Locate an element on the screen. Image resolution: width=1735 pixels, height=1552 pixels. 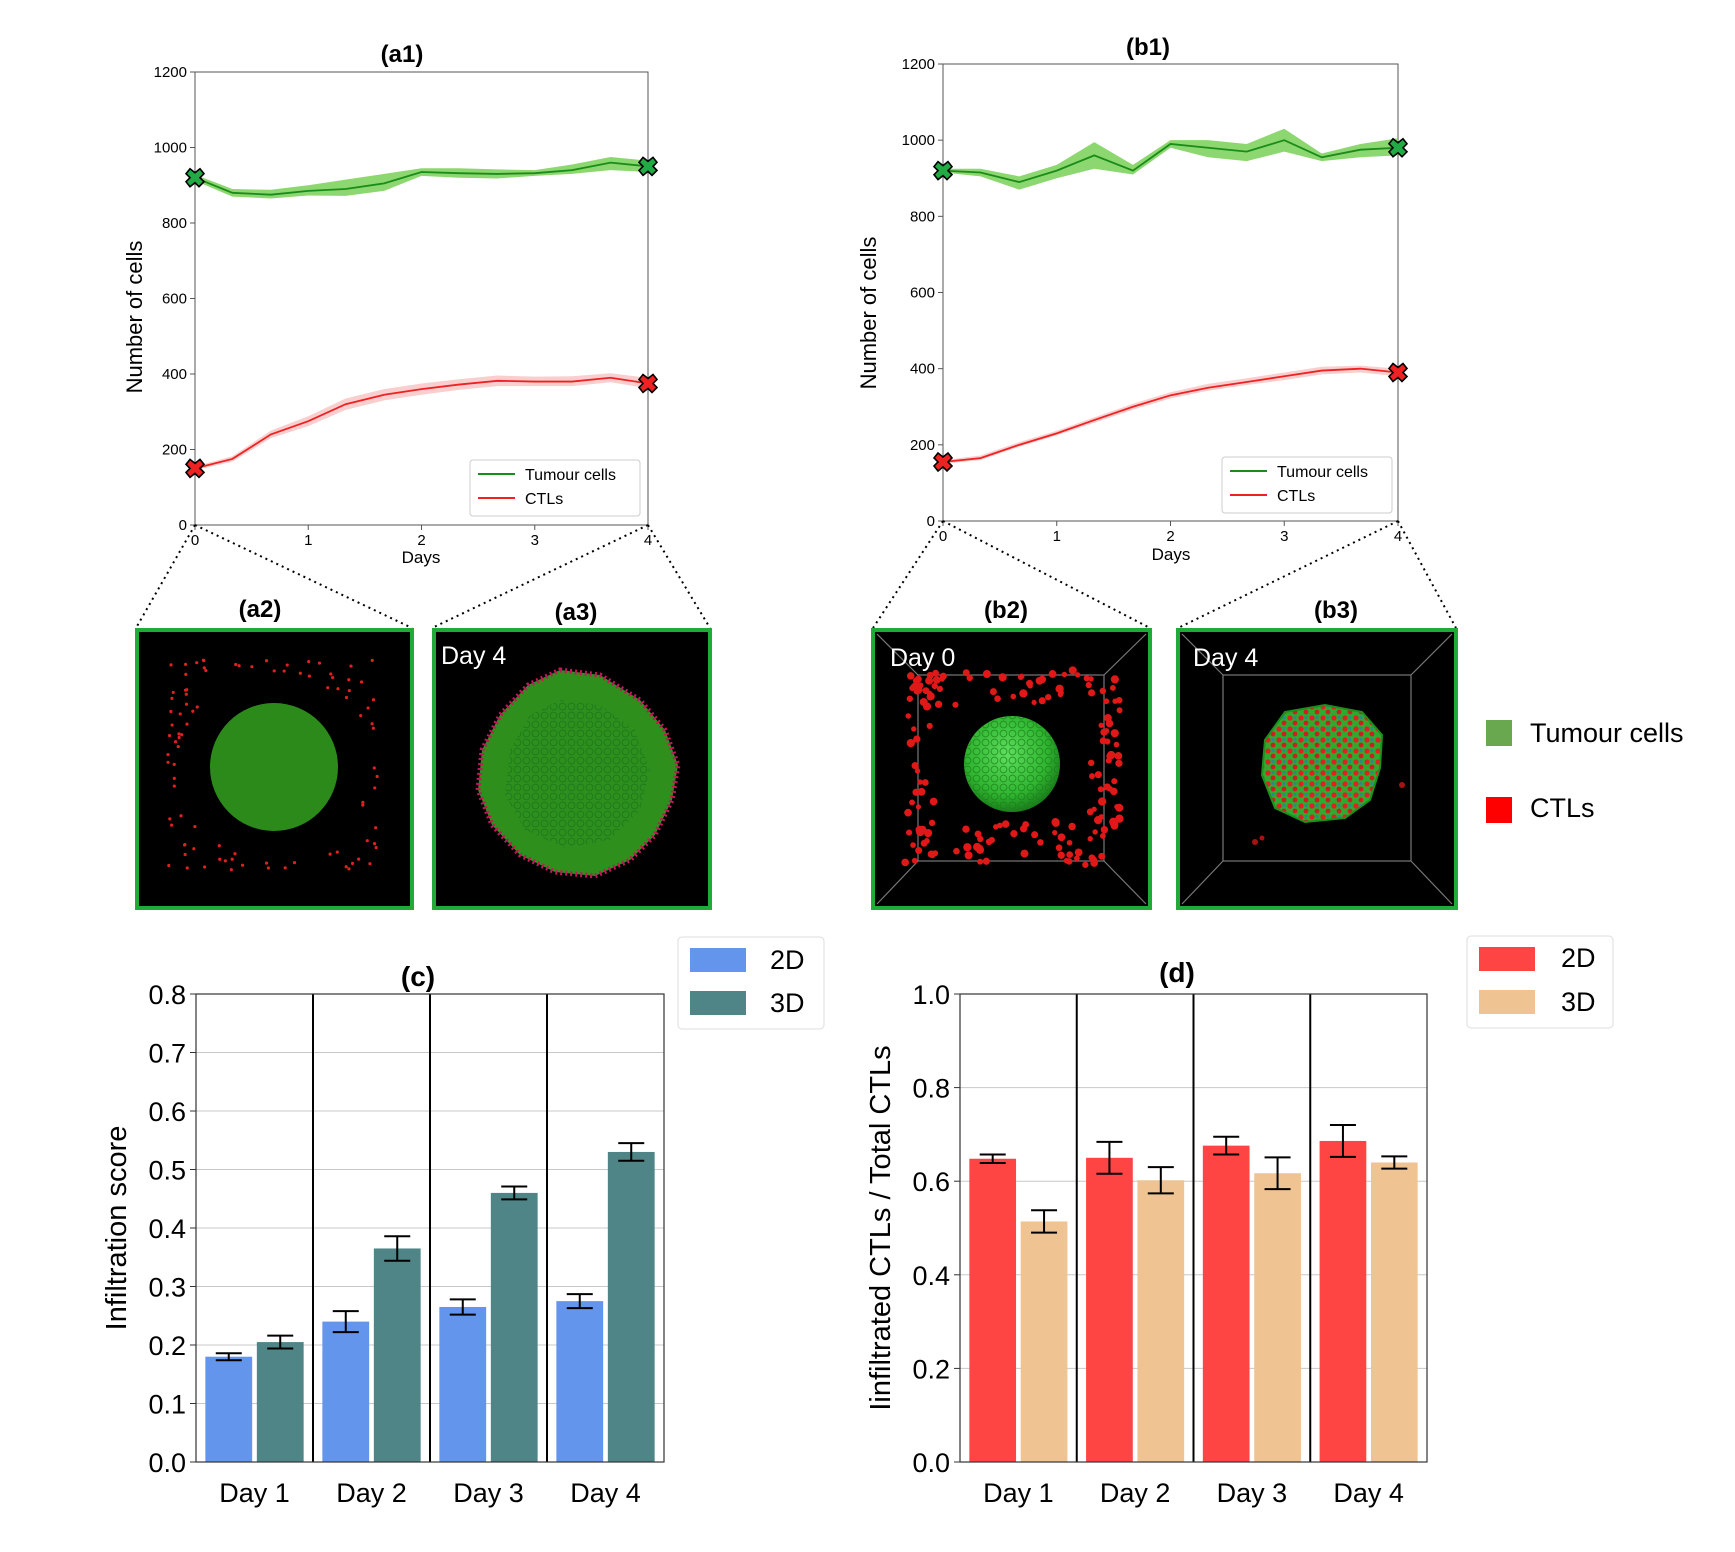
chart-c-ytick-label: 0.0 is located at coordinates (167, 1463).